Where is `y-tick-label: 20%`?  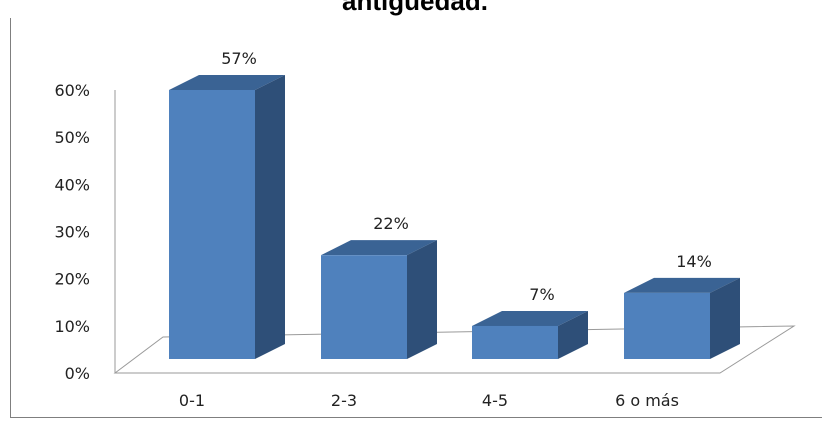
y-tick-label: 20% is located at coordinates (72, 279).